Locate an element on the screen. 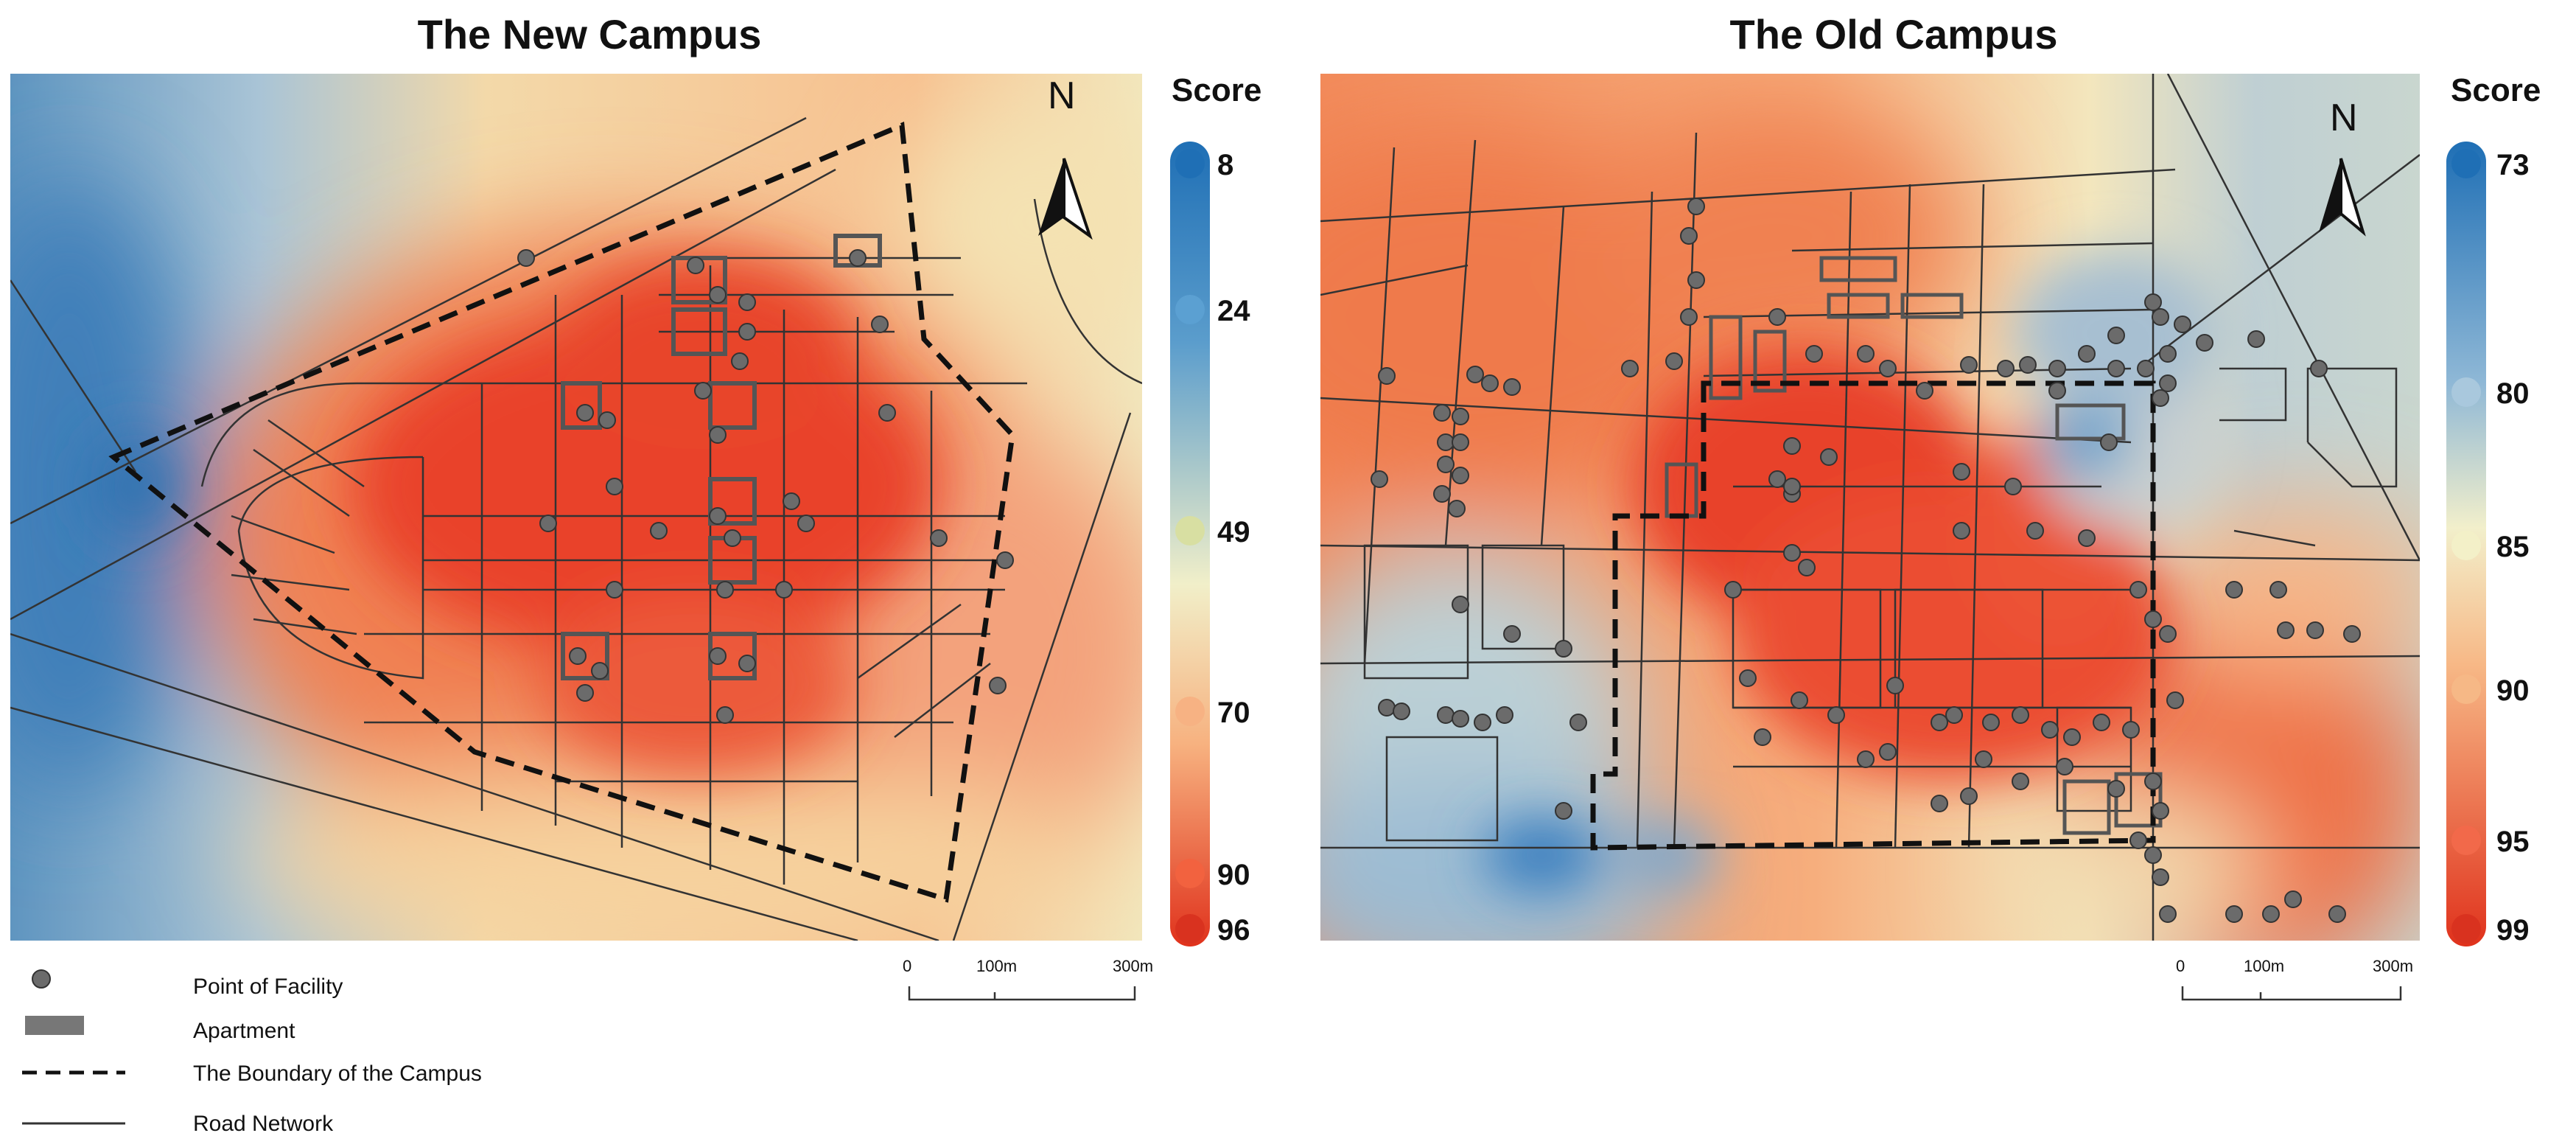 This screenshot has width=2576, height=1147. old-tick: 95 is located at coordinates (2513, 842).